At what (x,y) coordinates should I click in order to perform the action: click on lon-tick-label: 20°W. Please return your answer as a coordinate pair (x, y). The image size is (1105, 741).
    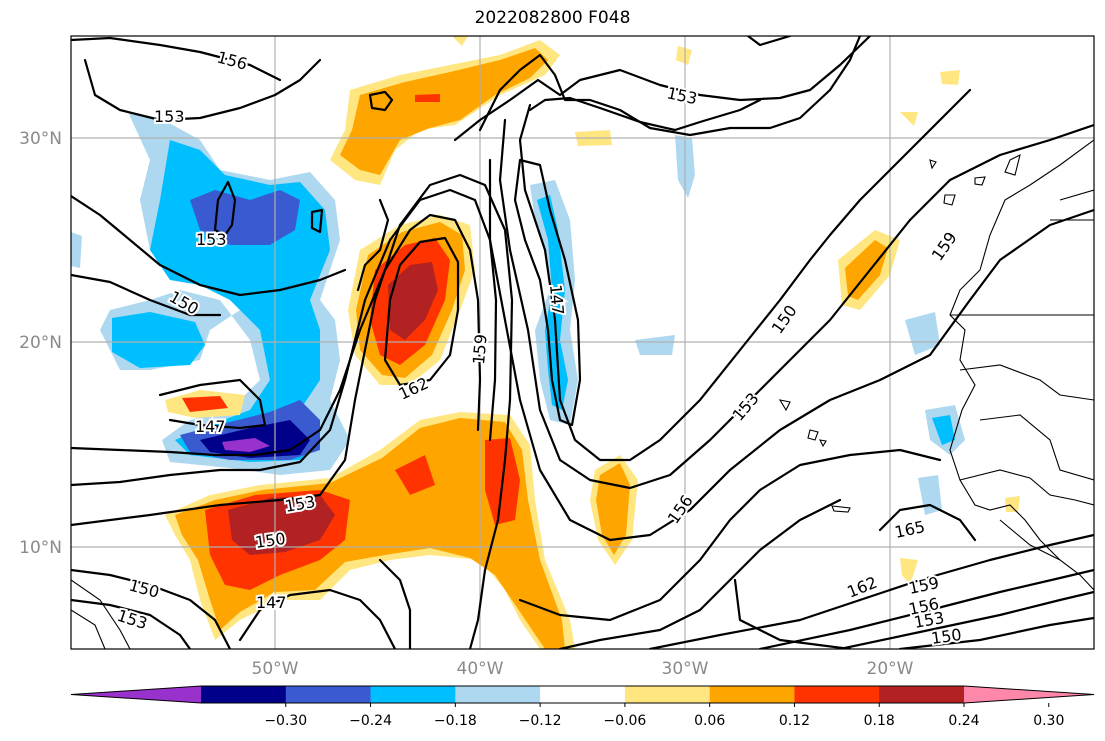
    Looking at the image, I should click on (890, 669).